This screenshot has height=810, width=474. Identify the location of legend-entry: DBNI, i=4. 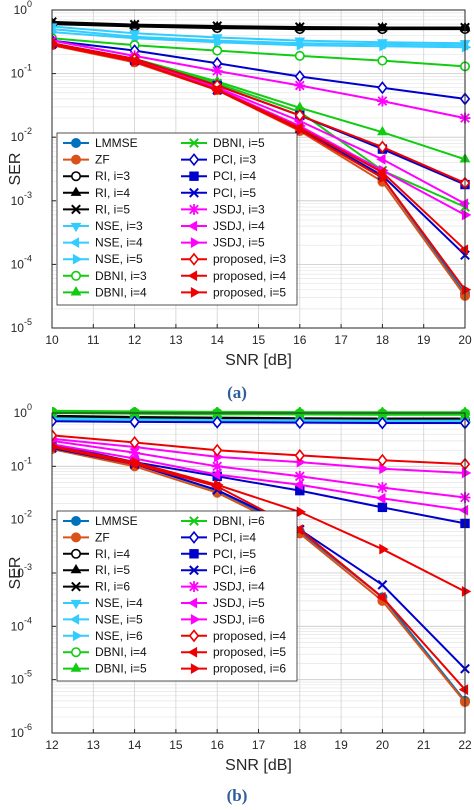
(105, 292).